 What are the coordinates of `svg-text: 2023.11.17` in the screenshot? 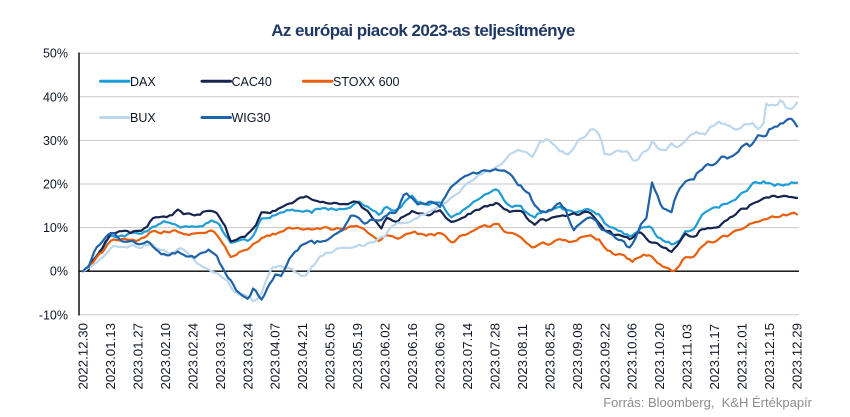 It's located at (714, 357).